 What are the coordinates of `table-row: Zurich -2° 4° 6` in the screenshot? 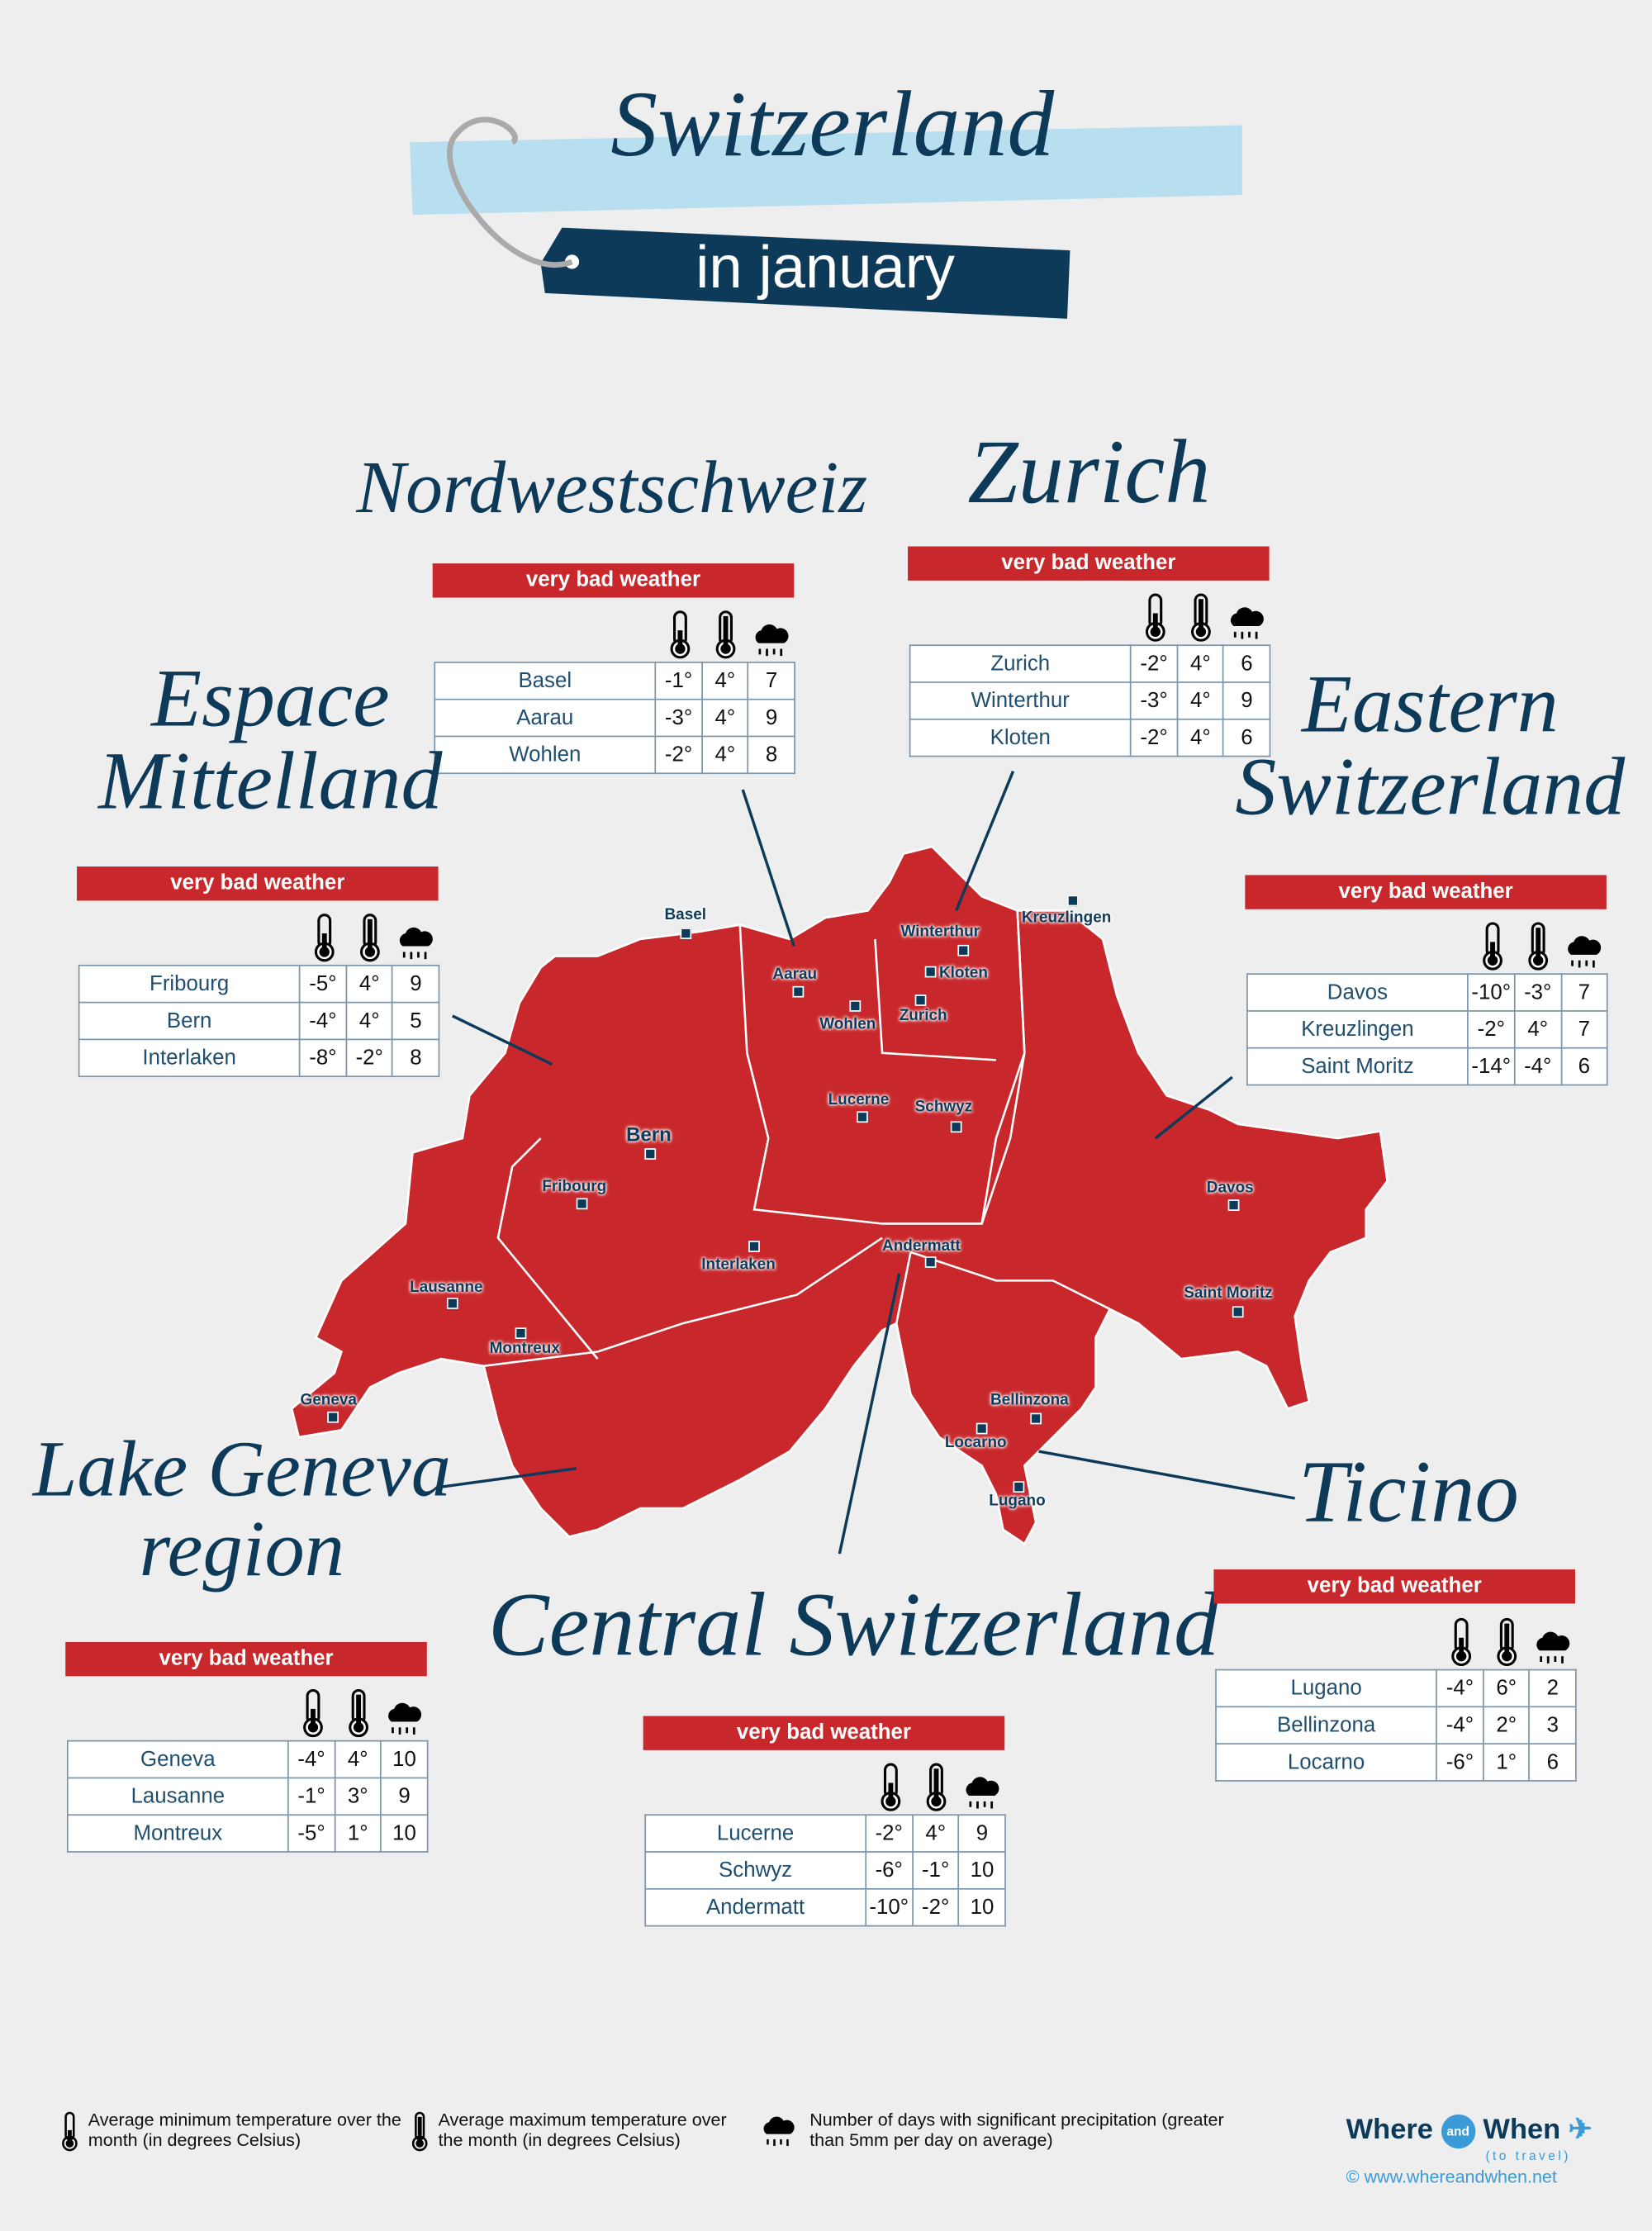 It's located at (1090, 663).